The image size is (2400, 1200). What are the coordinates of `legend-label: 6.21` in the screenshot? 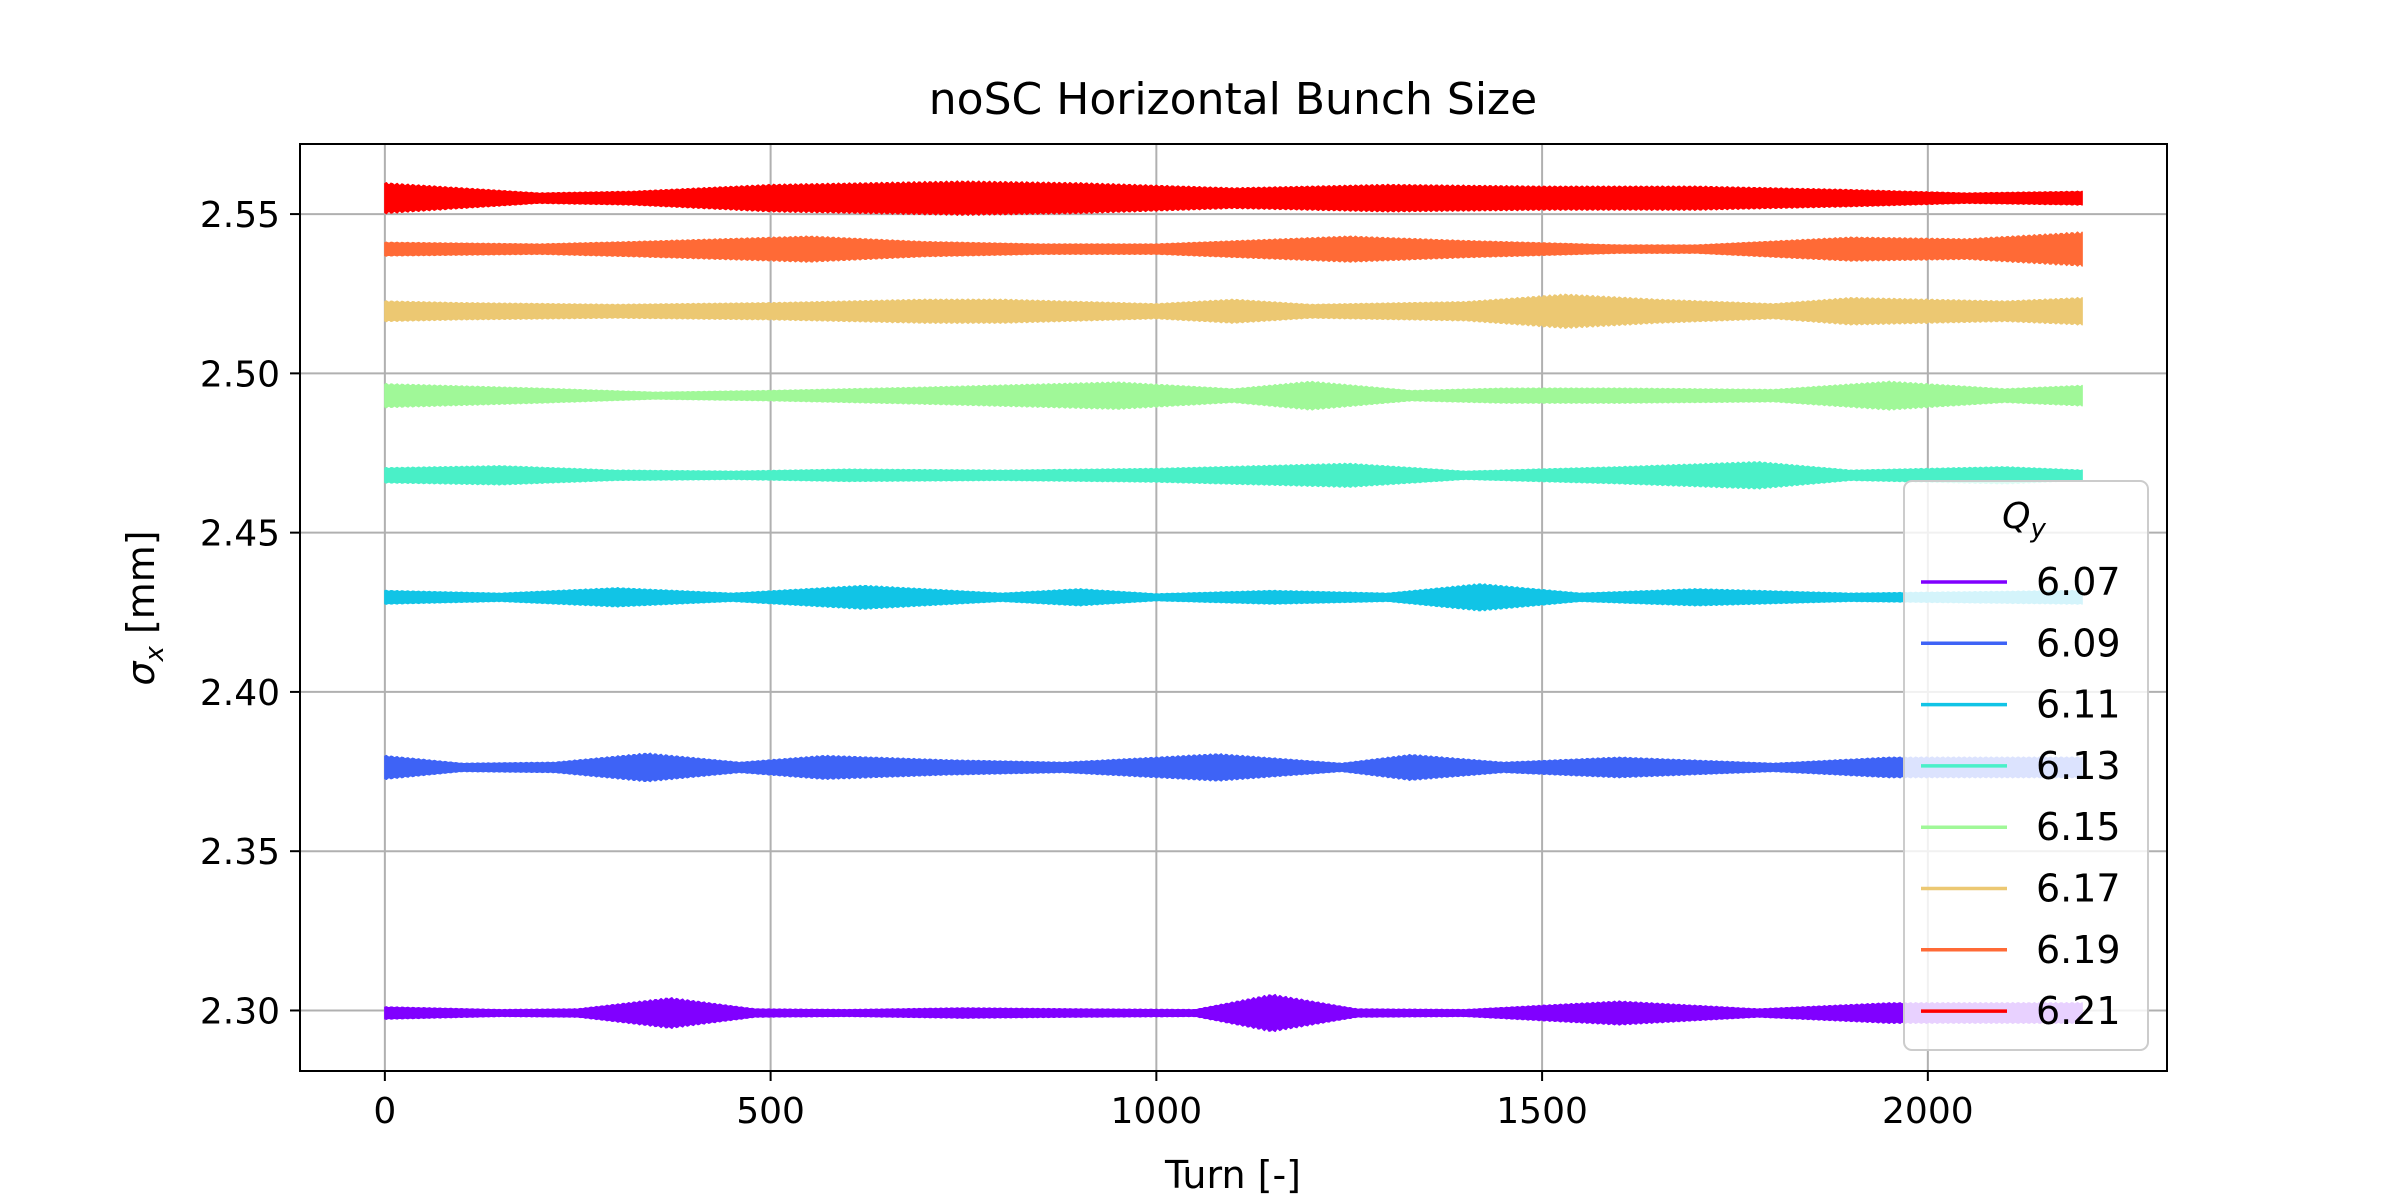 It's located at (2078, 1011).